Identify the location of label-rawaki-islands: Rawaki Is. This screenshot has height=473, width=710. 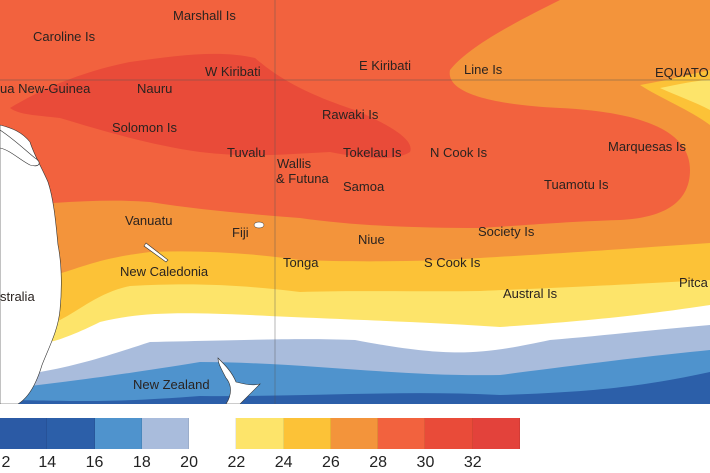
(350, 114).